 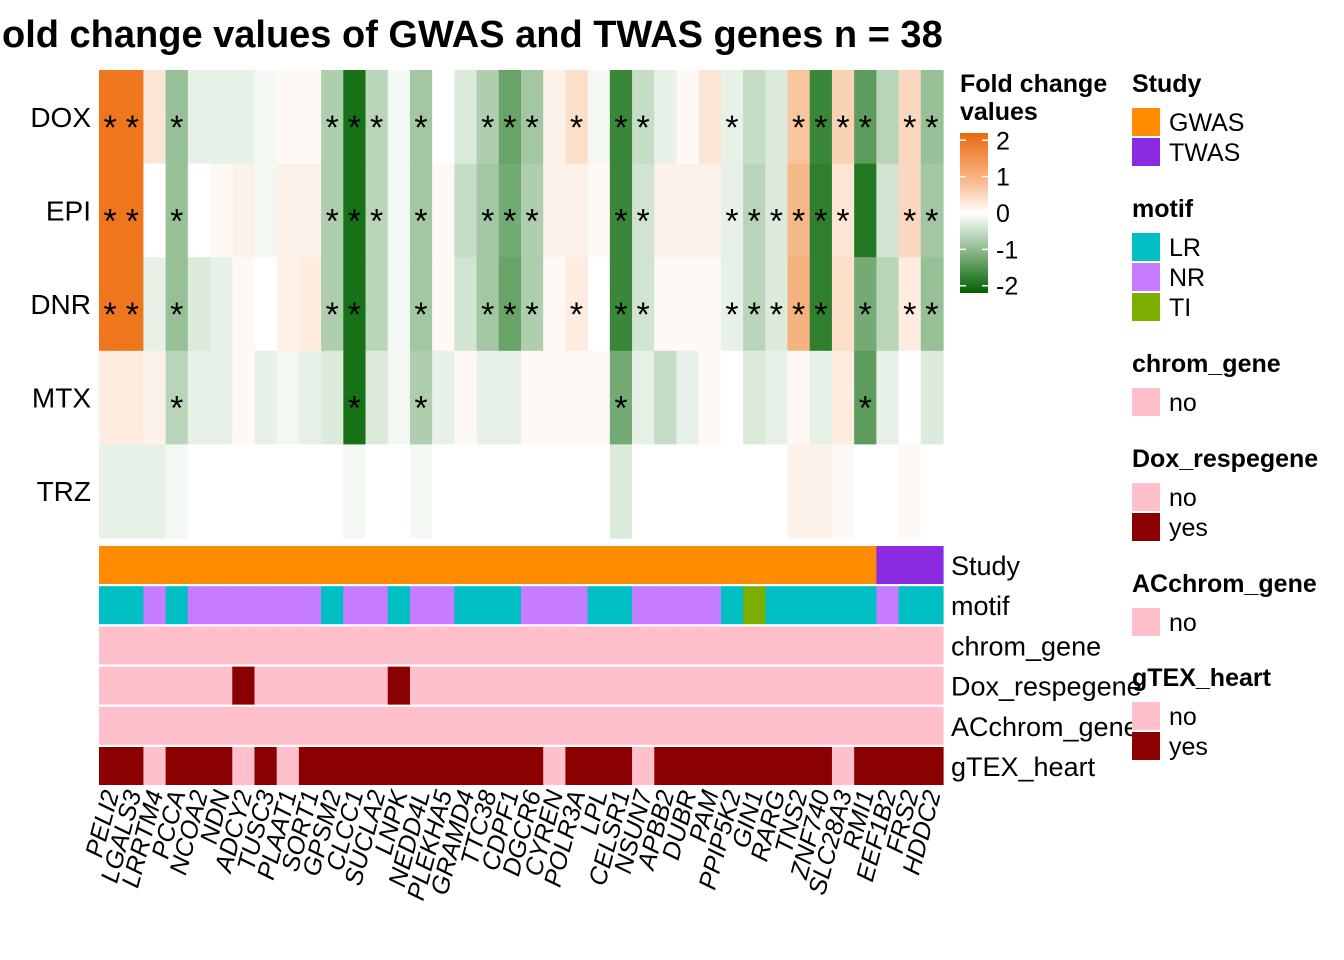 I want to click on row-label: DNR, so click(x=60, y=304).